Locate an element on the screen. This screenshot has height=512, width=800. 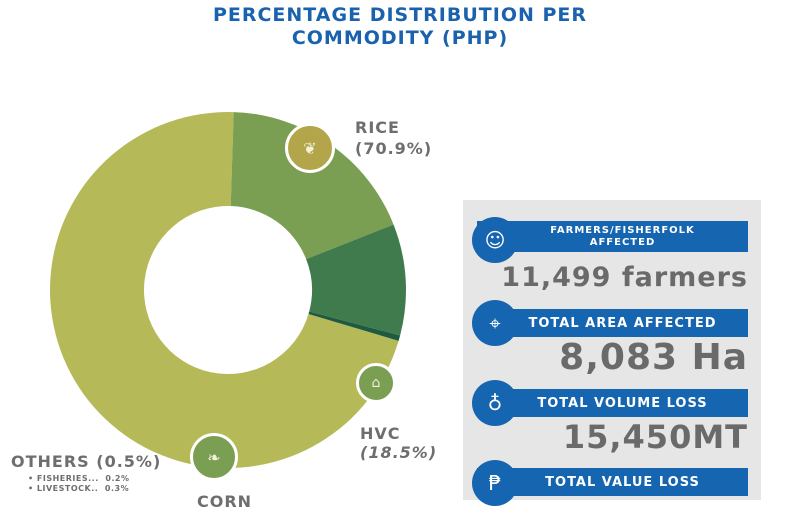
hvc-icon: ⌂ is located at coordinates (376, 383).